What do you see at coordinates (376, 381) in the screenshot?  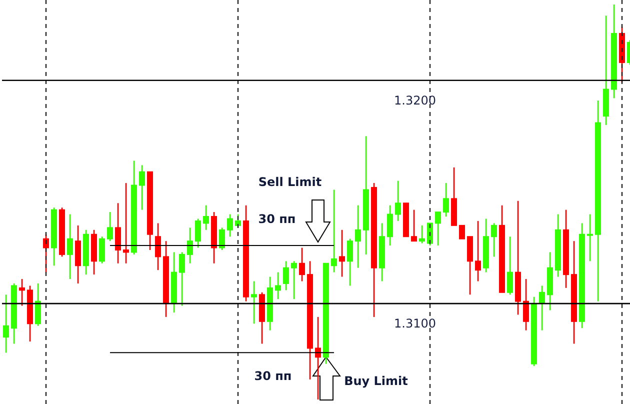 I see `annotation: Buy Limit` at bounding box center [376, 381].